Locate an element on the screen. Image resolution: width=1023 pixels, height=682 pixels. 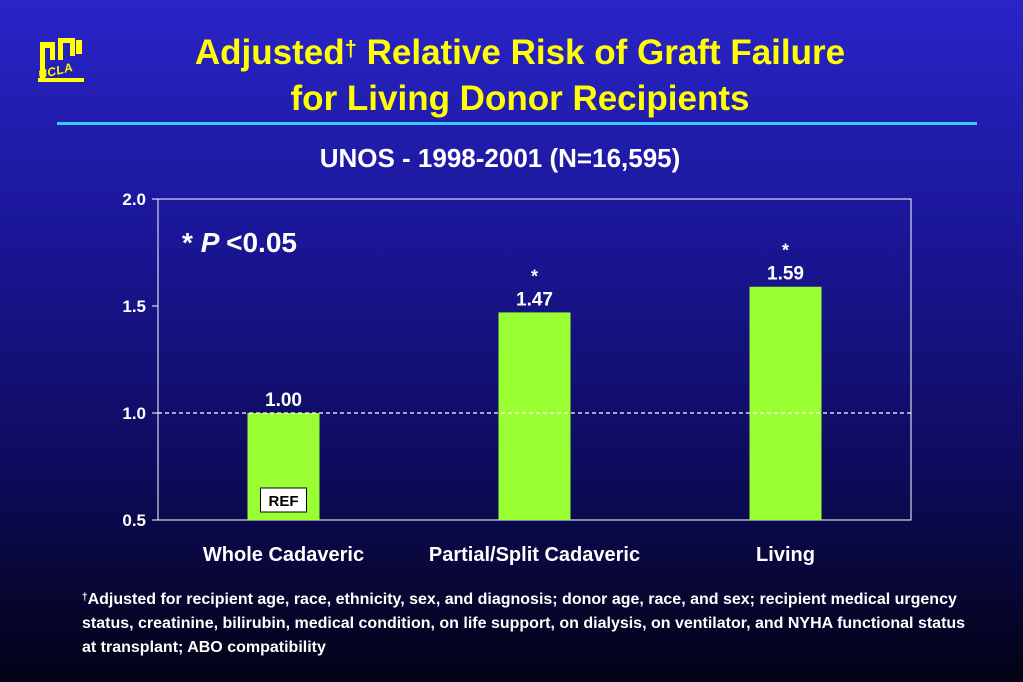
title-divider is located at coordinates (517, 123).